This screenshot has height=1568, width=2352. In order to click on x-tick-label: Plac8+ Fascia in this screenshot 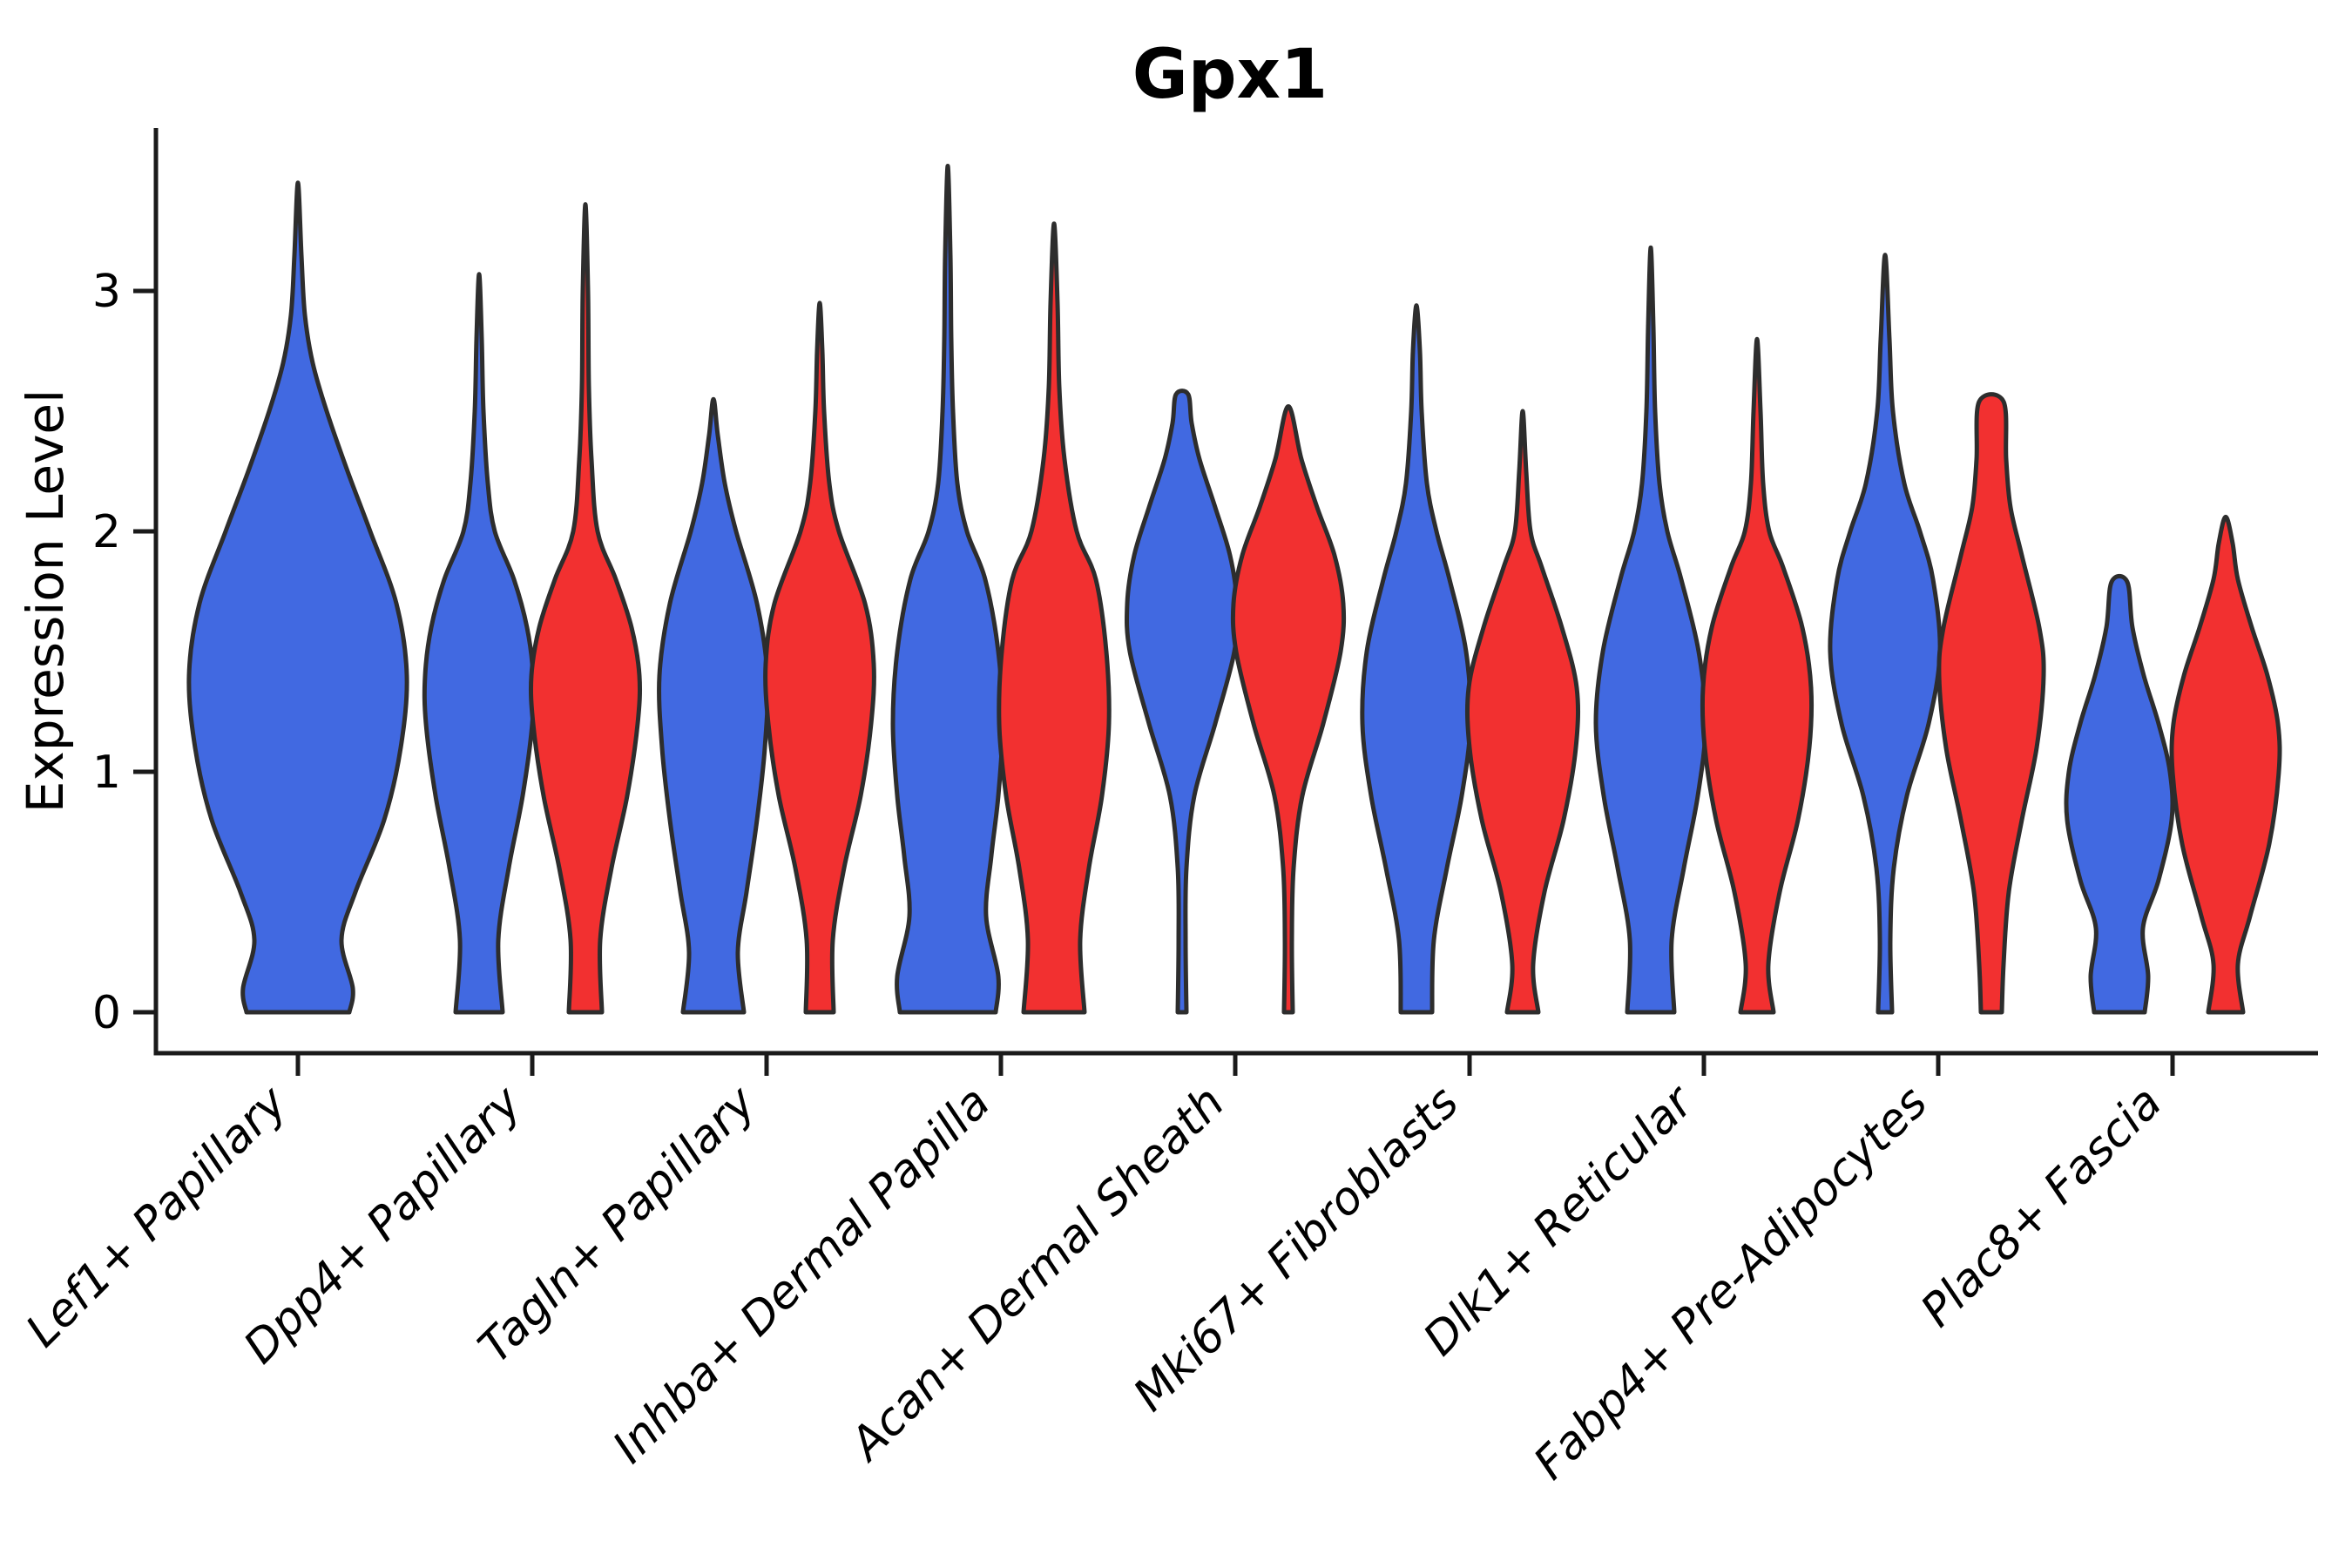, I will do `click(2041, 1207)`.